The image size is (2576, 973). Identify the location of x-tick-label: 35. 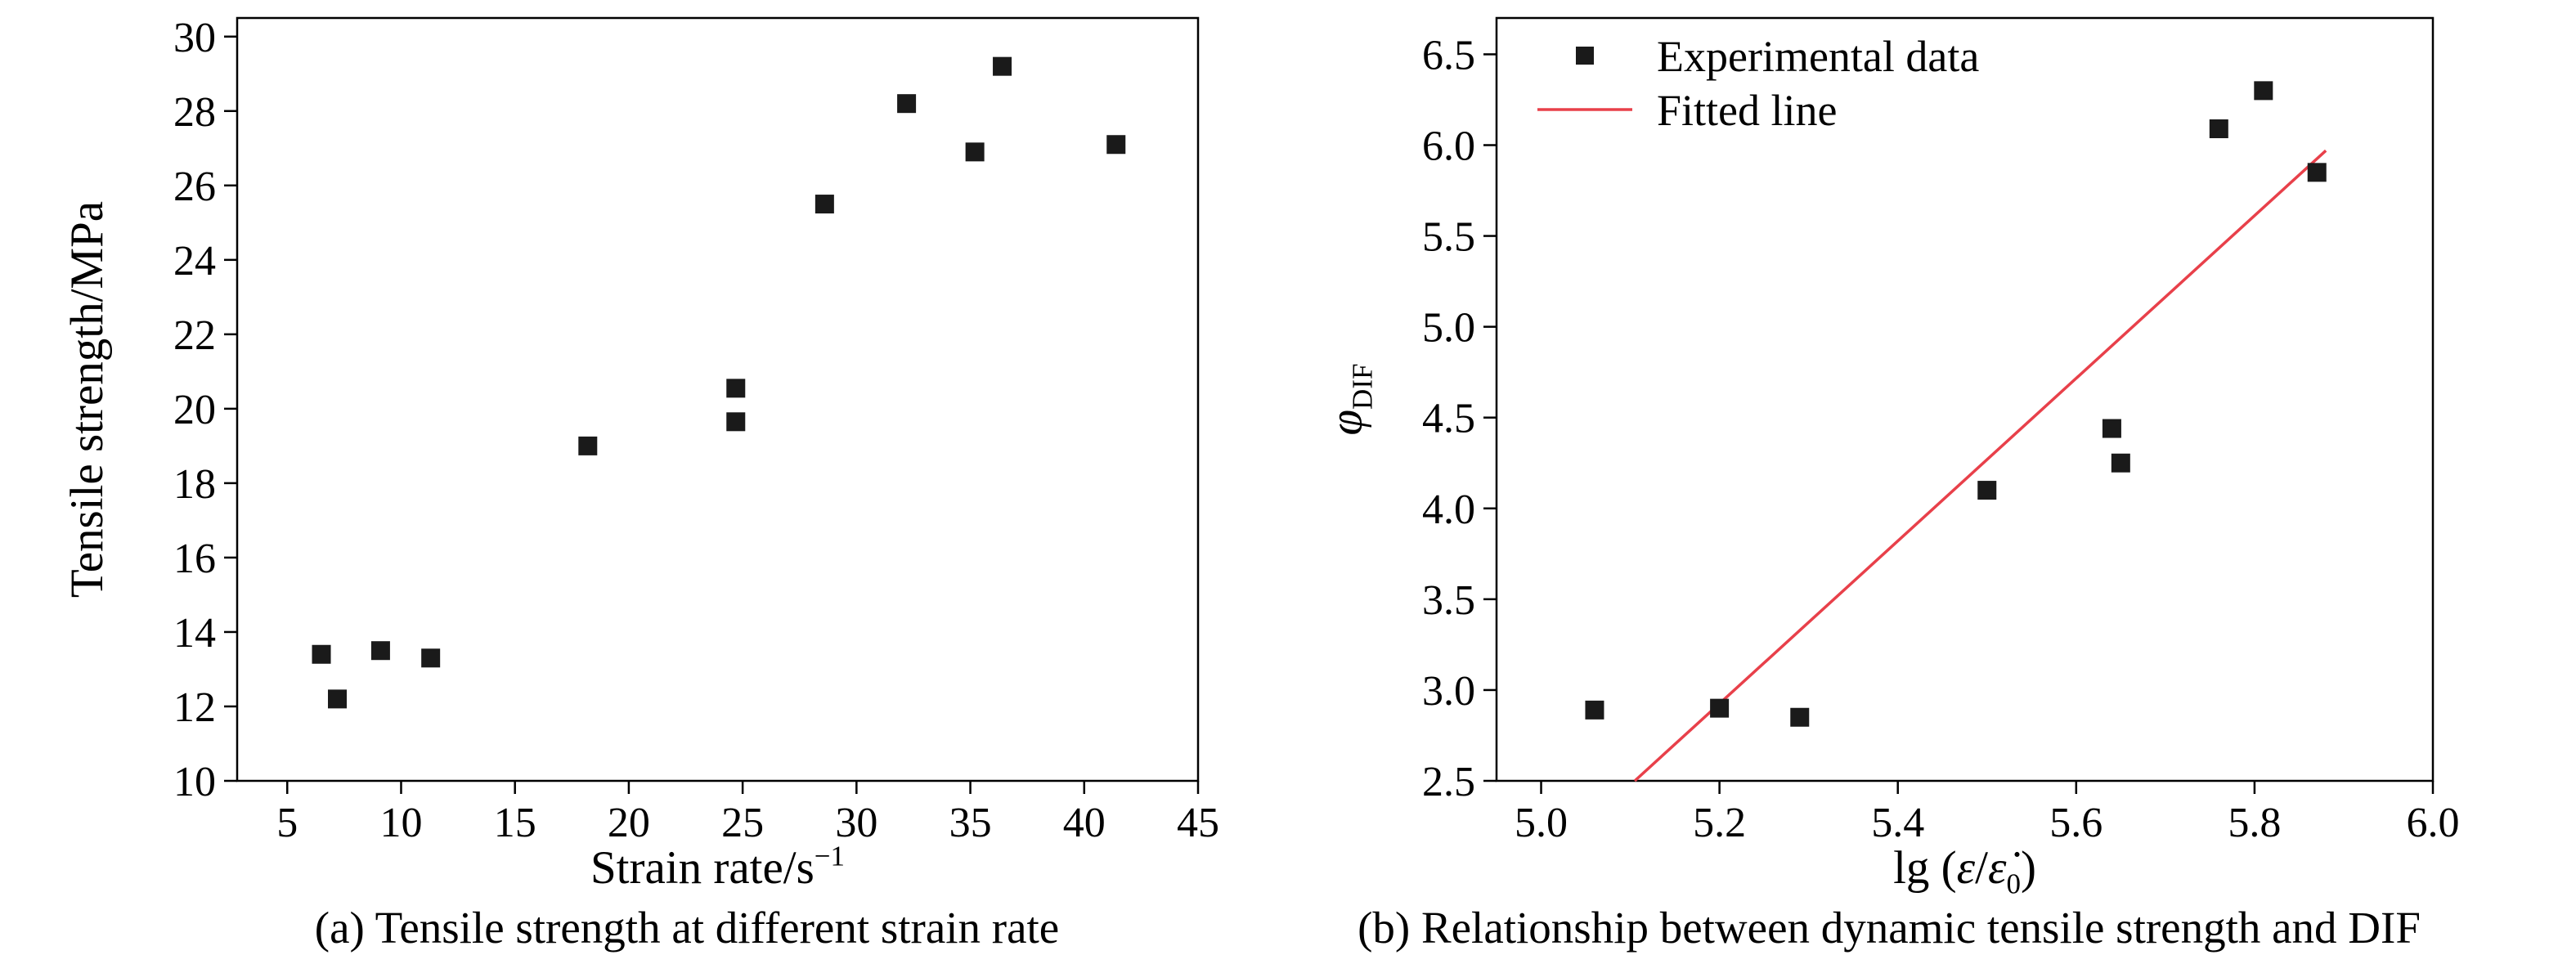
(970, 823).